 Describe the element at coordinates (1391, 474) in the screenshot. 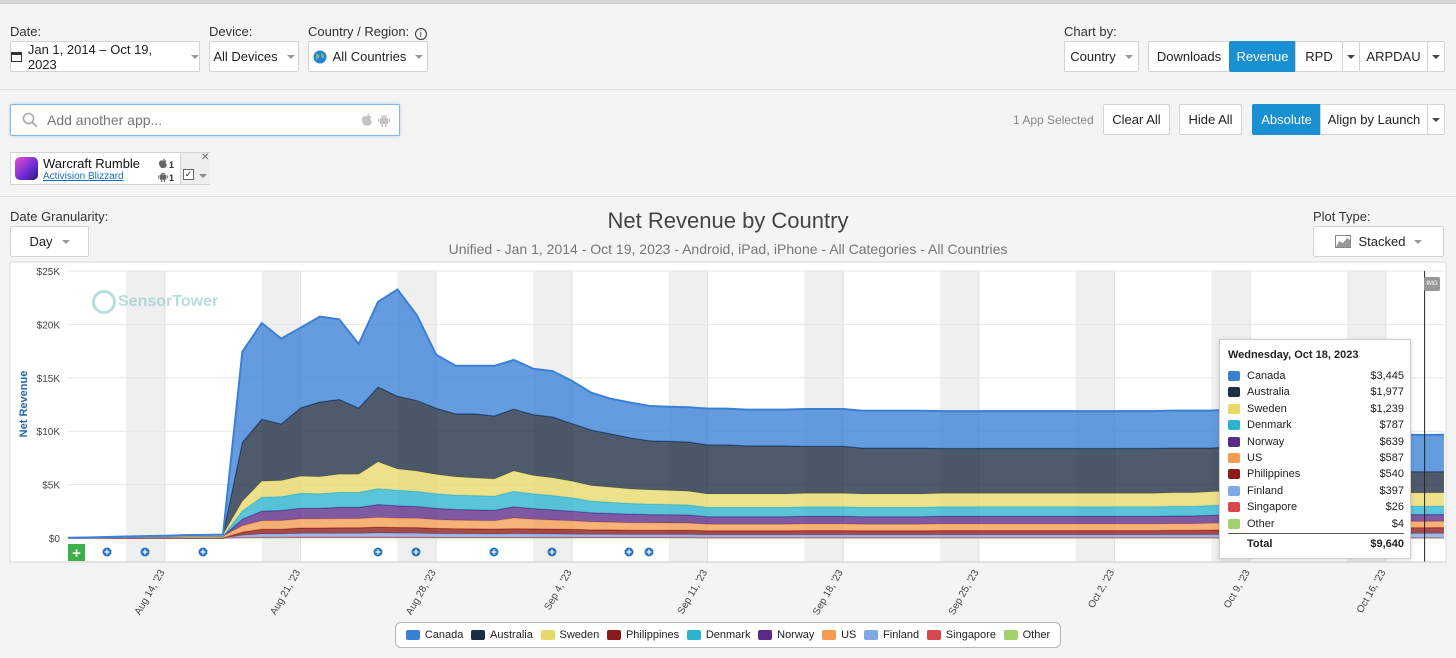

I see `tooltip-series-value: $540` at that location.